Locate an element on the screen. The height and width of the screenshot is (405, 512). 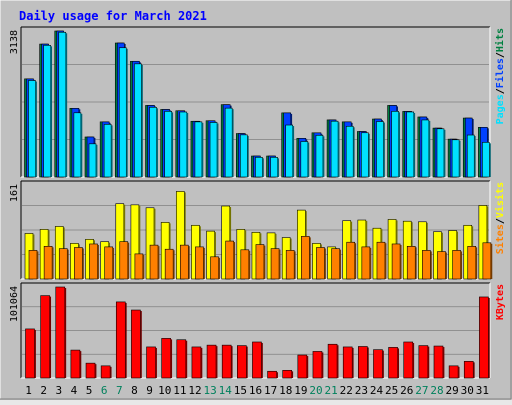
x-label-day-24: 24 is located at coordinates (377, 390).